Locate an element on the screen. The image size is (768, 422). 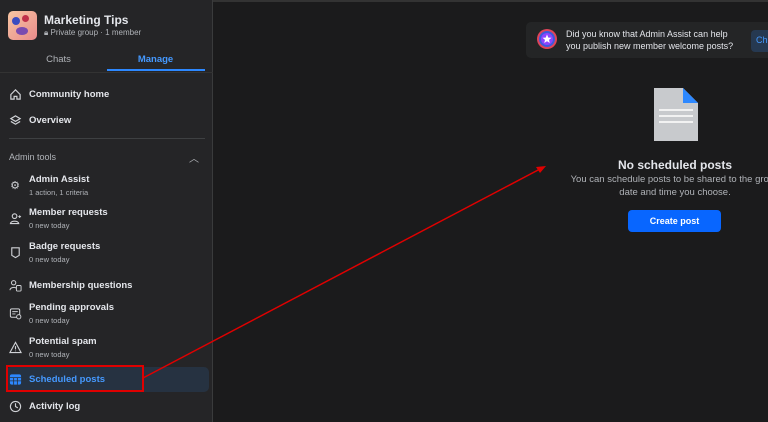
question-person-icon is located at coordinates (15, 285).